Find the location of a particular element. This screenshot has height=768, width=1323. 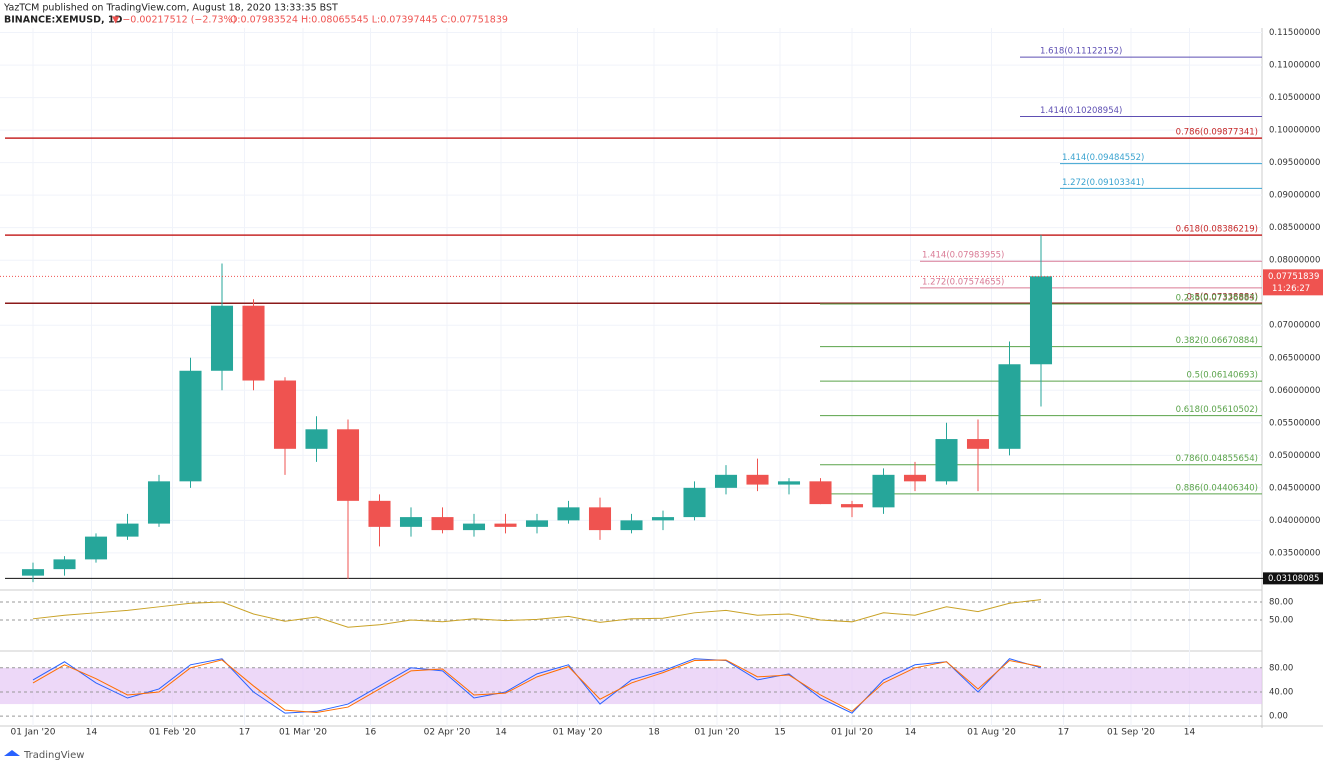

x-tick-label: 01 Feb '20 is located at coordinates (172, 733).